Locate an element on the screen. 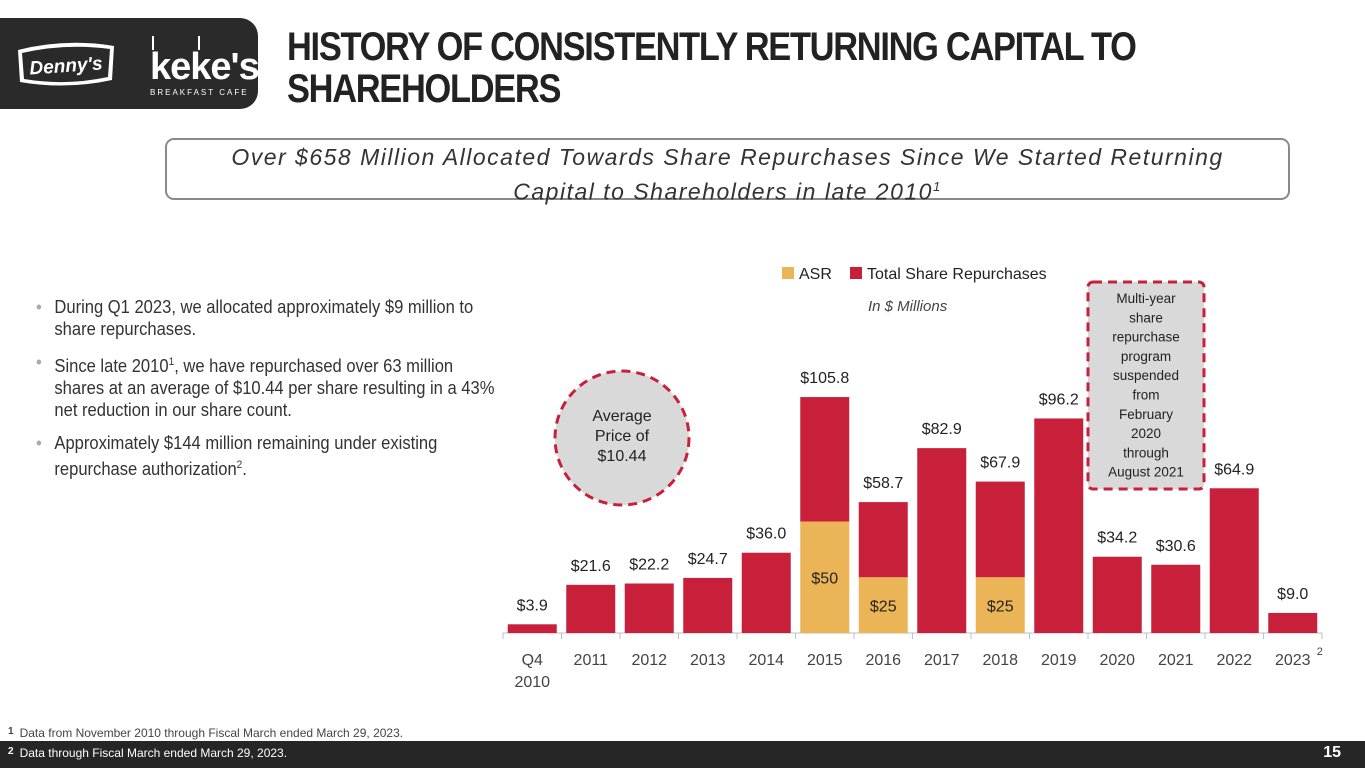 Image resolution: width=1365 pixels, height=768 pixels. x-tick-label: 2012 is located at coordinates (649, 660).